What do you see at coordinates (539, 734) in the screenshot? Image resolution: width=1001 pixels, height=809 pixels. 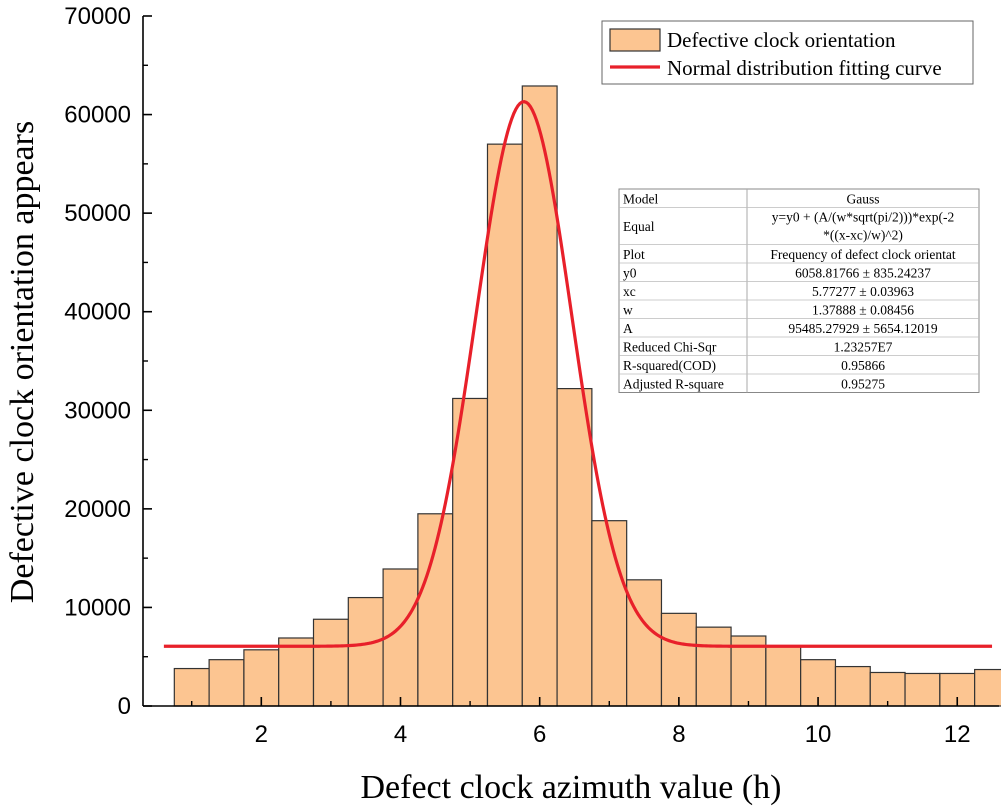 I see `x-tick-label-2: 6` at bounding box center [539, 734].